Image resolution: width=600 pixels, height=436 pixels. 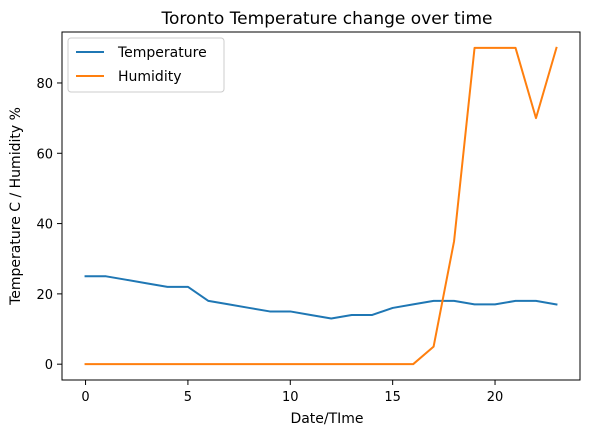 I want to click on legend-box, so click(x=146, y=65).